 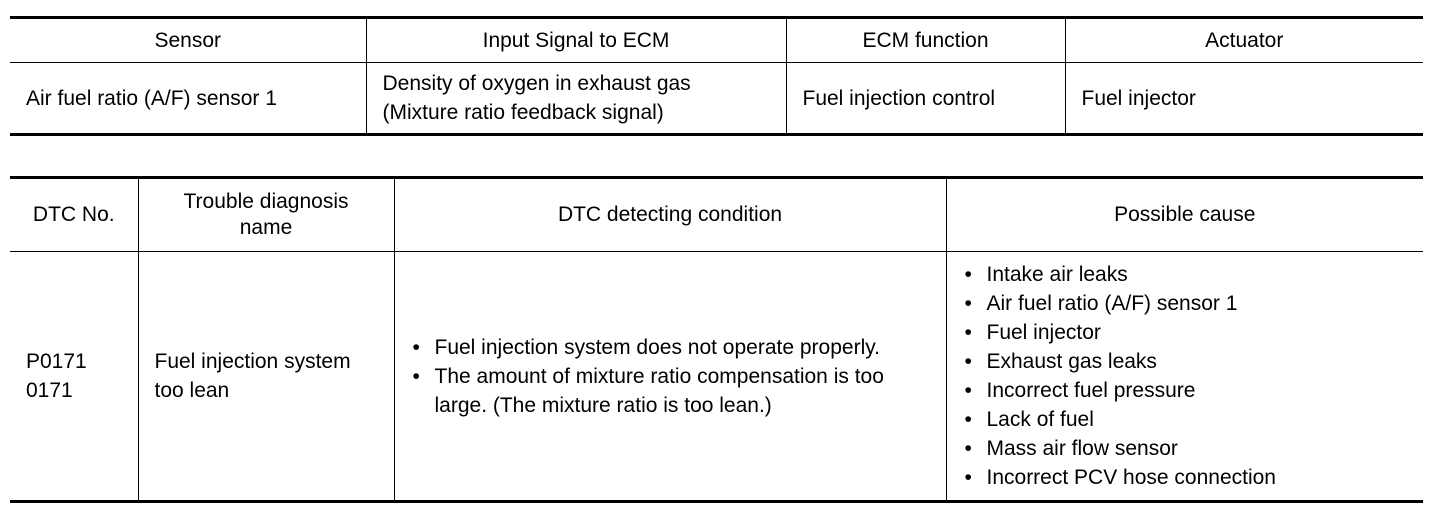 What do you see at coordinates (1185, 332) in the screenshot?
I see `list-item: Fuel injector` at bounding box center [1185, 332].